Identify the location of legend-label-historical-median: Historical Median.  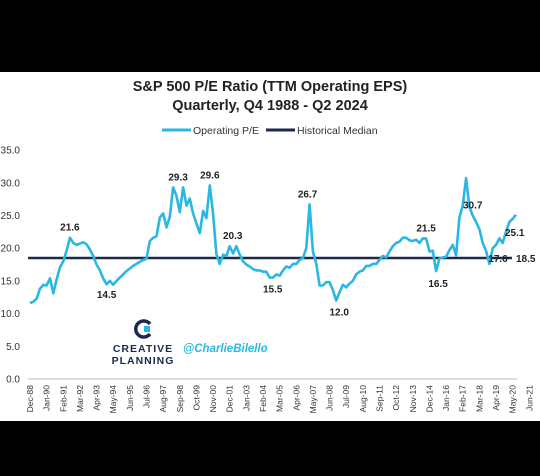
(337, 131).